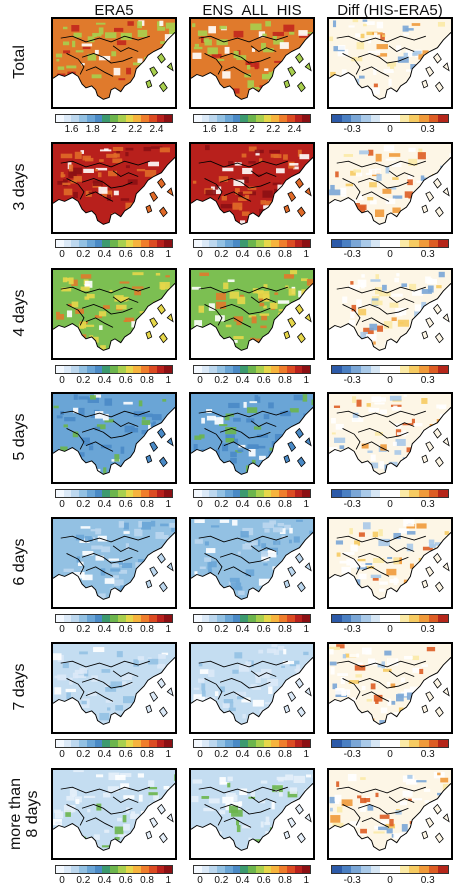  I want to click on colorbar-tick-label: -0.3, so click(352, 754).